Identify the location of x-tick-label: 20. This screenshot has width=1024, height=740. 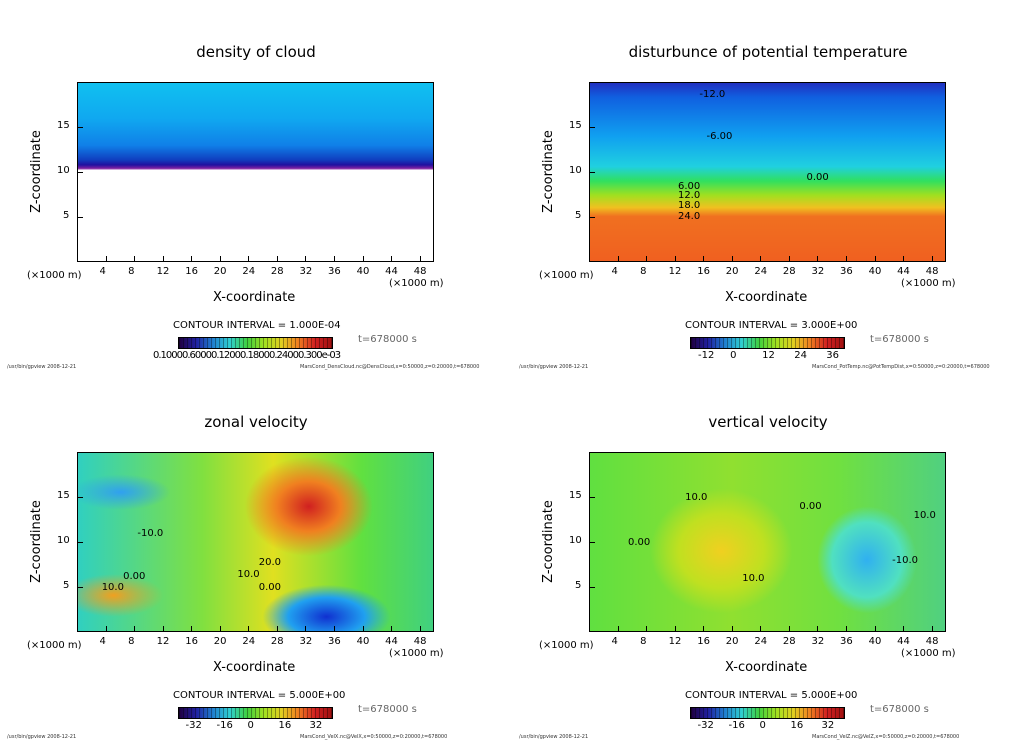
(220, 271).